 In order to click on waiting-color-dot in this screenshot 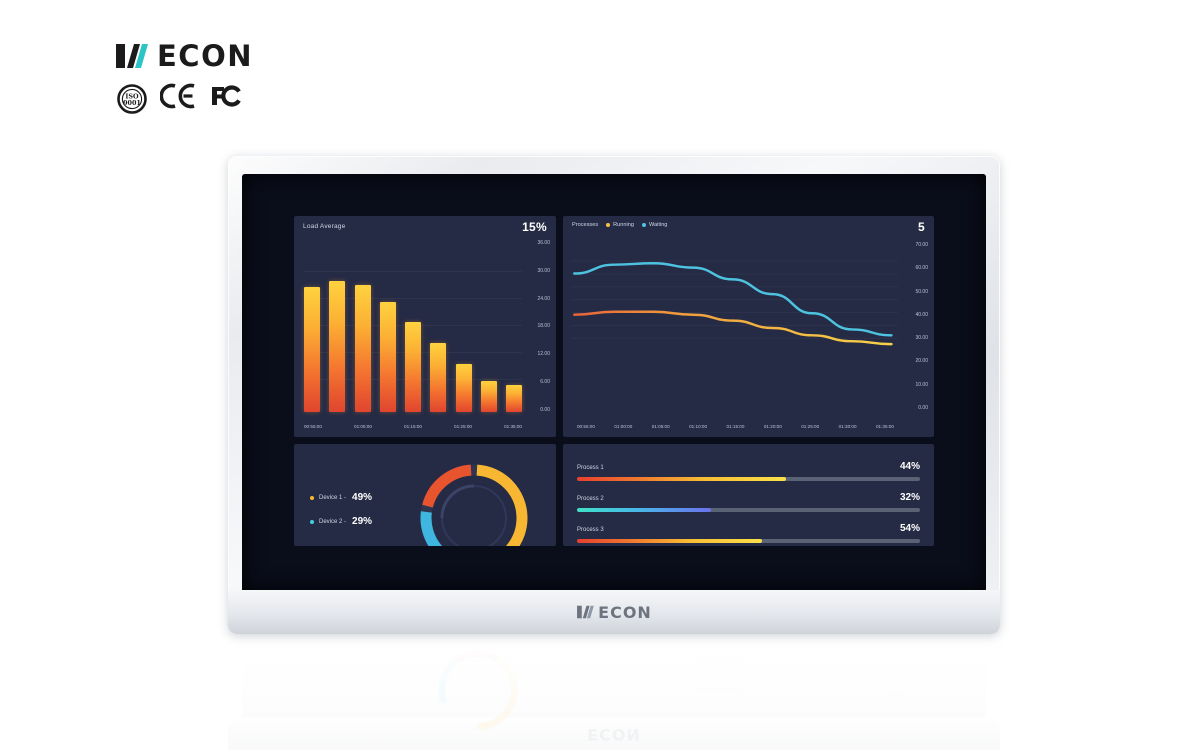, I will do `click(643, 225)`.